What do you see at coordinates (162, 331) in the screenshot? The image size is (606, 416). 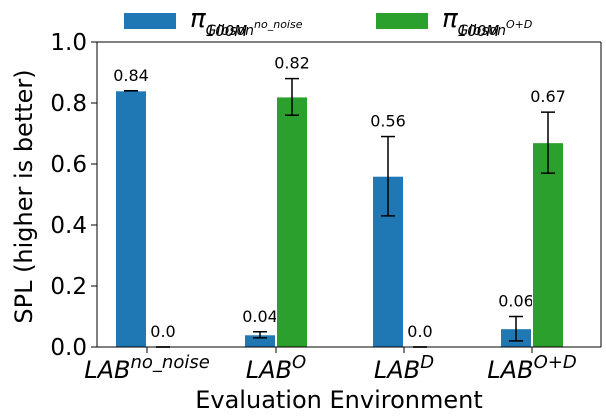 I see `data-label-2-1: 0.0` at bounding box center [162, 331].